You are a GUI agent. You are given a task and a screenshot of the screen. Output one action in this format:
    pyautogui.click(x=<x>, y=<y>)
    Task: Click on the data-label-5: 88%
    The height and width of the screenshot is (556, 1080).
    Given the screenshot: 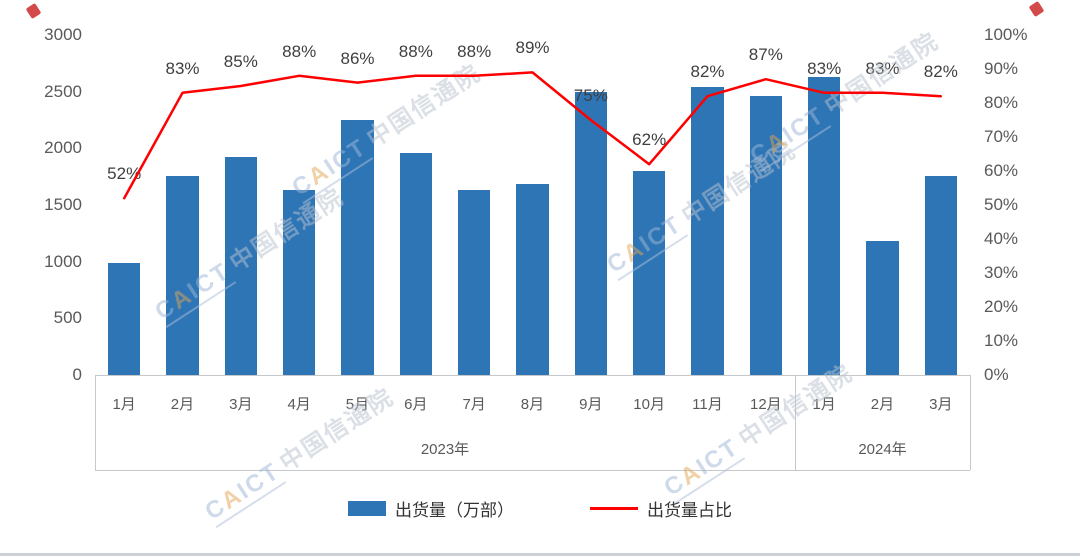 What is the action you would take?
    pyautogui.click(x=415, y=51)
    